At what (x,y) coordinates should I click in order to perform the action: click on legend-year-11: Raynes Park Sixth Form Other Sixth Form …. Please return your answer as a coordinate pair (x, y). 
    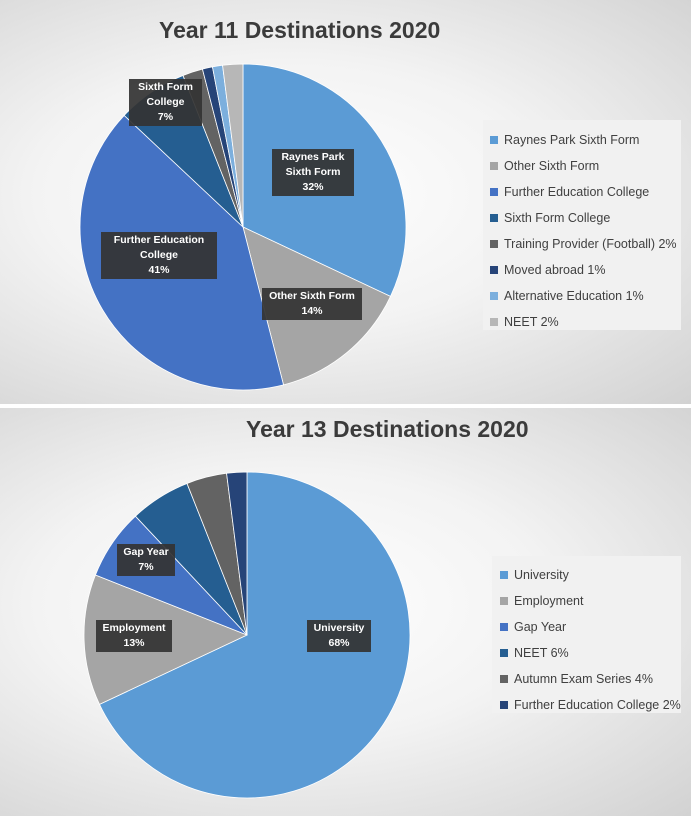
    Looking at the image, I should click on (582, 225).